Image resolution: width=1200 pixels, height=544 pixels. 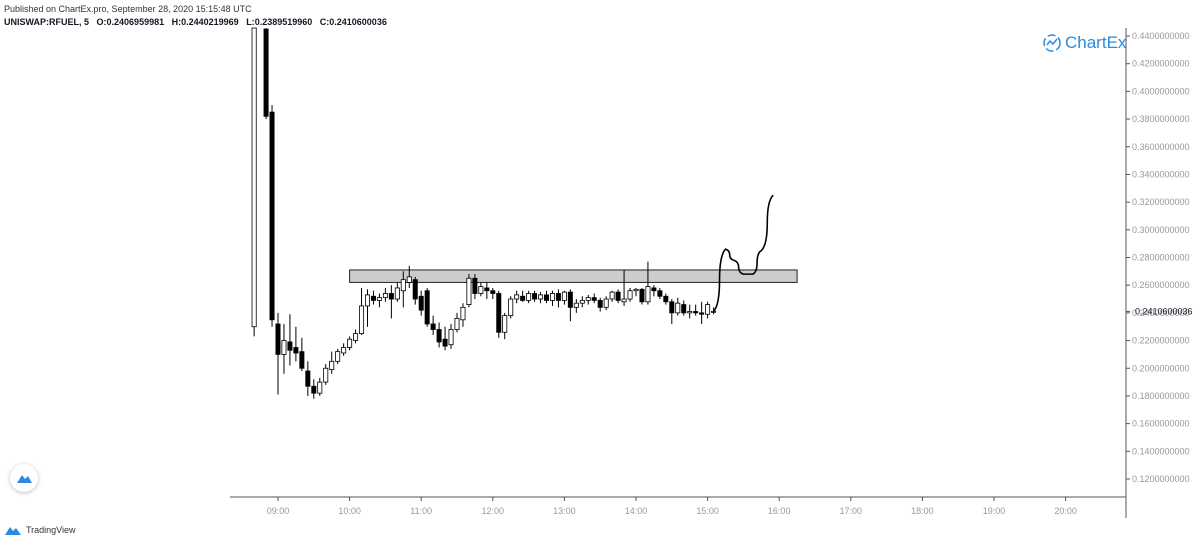 I want to click on last-price-label: 0.2410600036, so click(x=1164, y=311).